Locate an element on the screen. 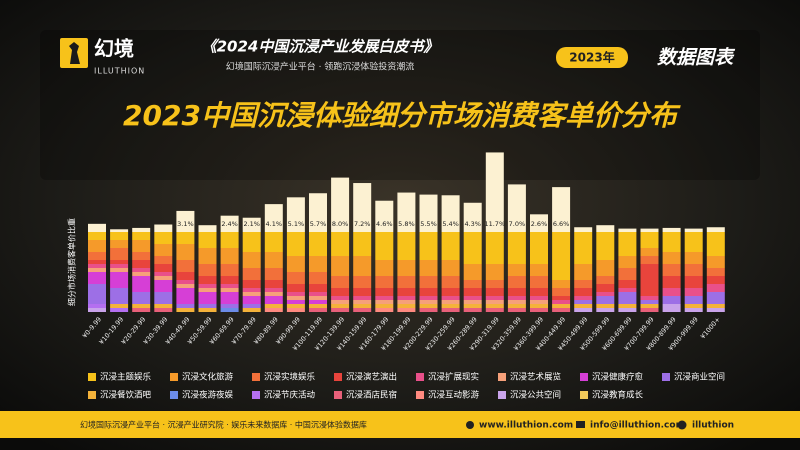 The height and width of the screenshot is (450, 800). legend-label: 沉浸实境娱乐 is located at coordinates (290, 377).